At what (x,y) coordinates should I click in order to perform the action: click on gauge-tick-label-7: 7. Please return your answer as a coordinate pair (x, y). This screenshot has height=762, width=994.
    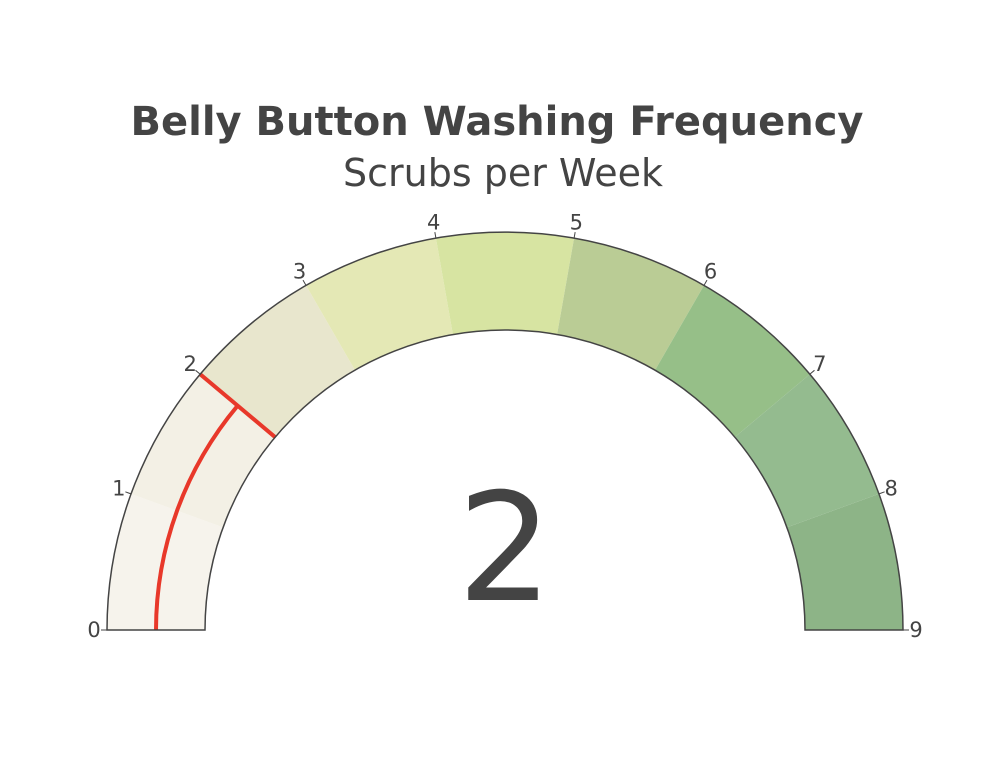
    Looking at the image, I should click on (819, 364).